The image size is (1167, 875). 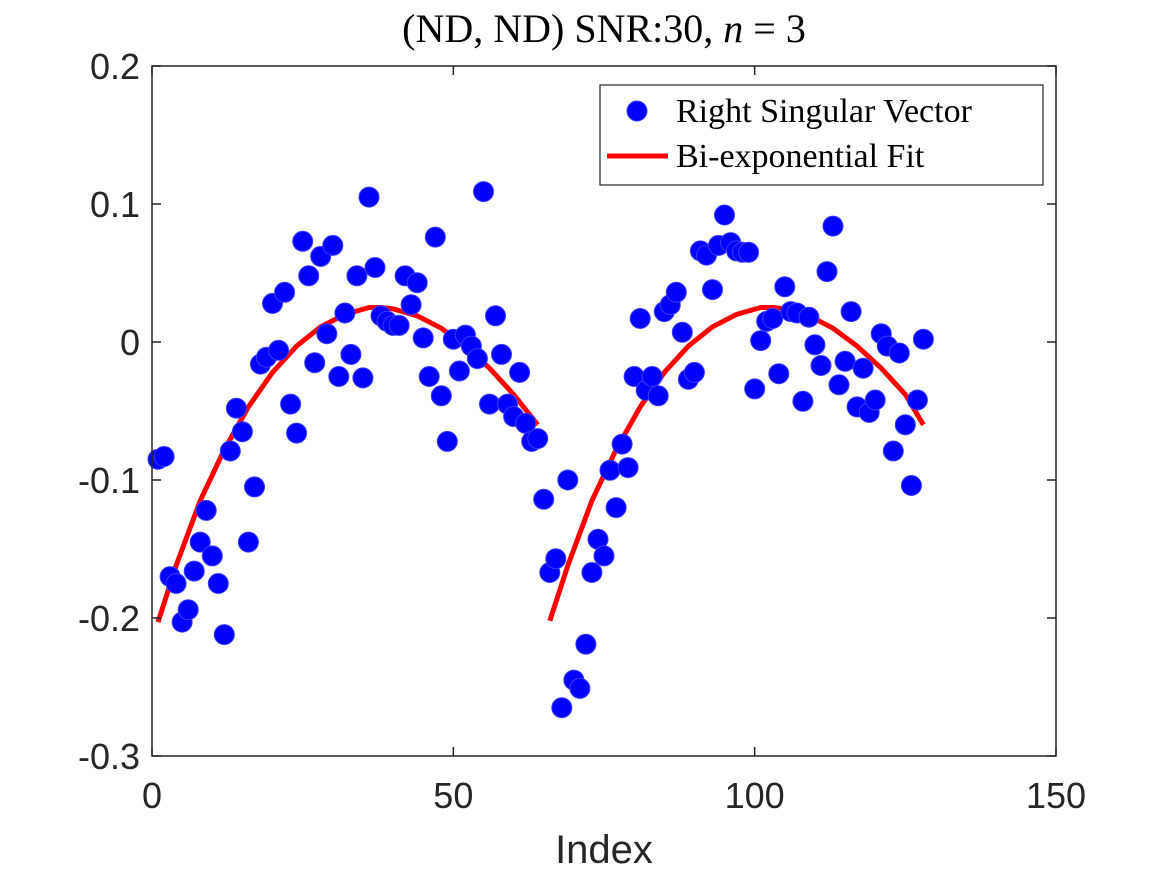 I want to click on y-tick-label: 0.1, so click(x=115, y=204).